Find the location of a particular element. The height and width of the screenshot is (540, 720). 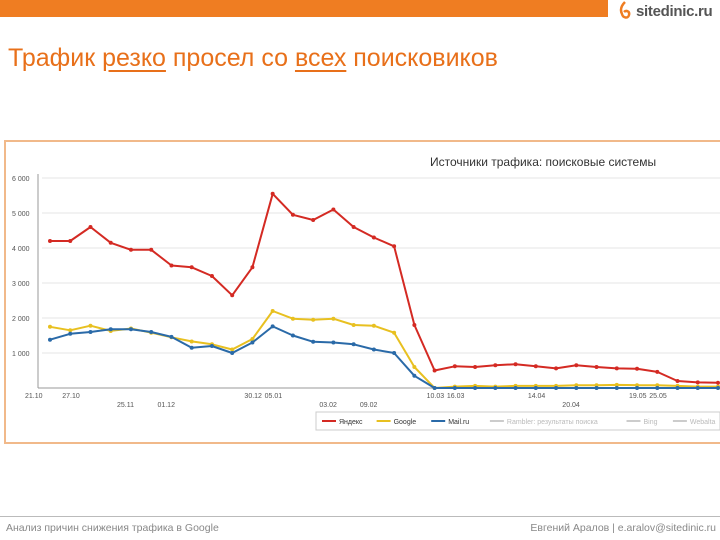

y-tick-label: 4 000 is located at coordinates (21, 249).